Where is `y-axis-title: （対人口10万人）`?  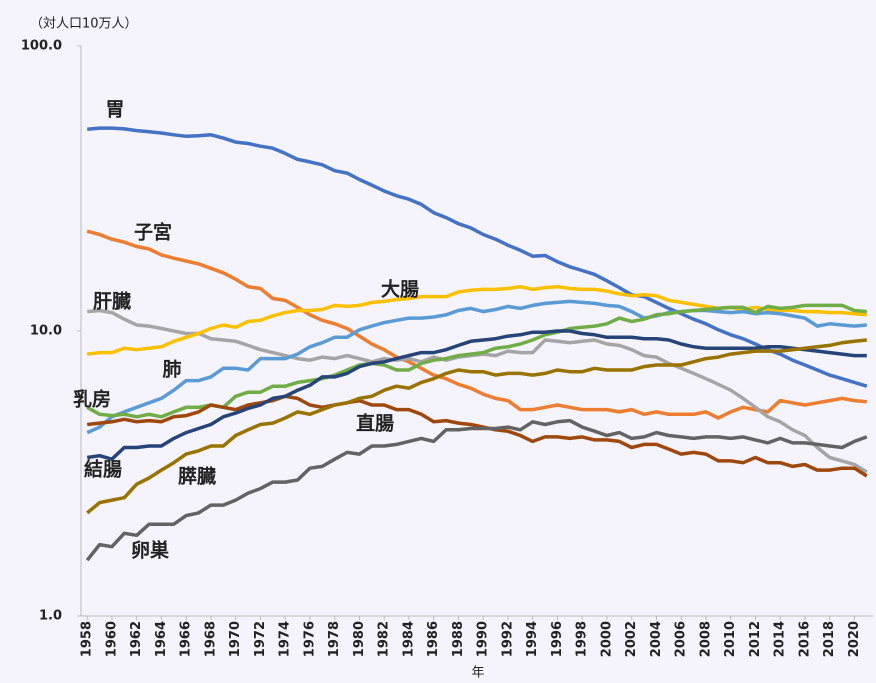 y-axis-title: （対人口10万人） is located at coordinates (84, 24).